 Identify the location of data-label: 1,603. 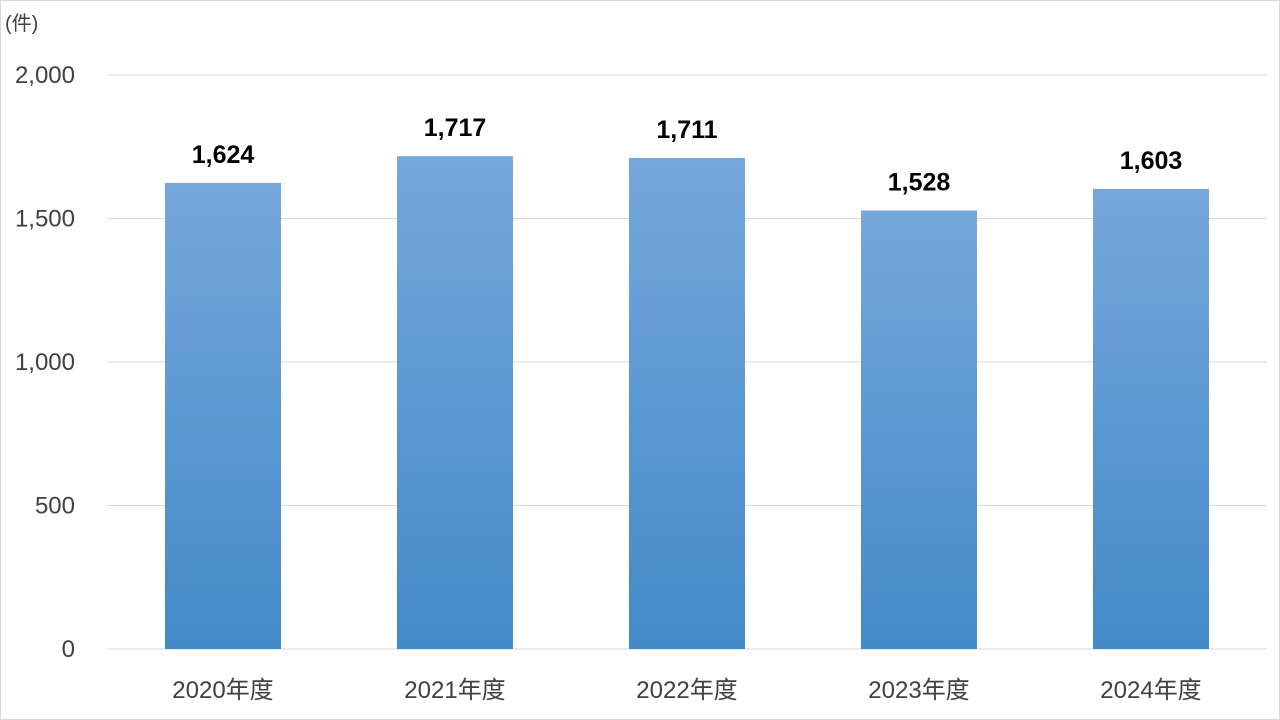
(1151, 161).